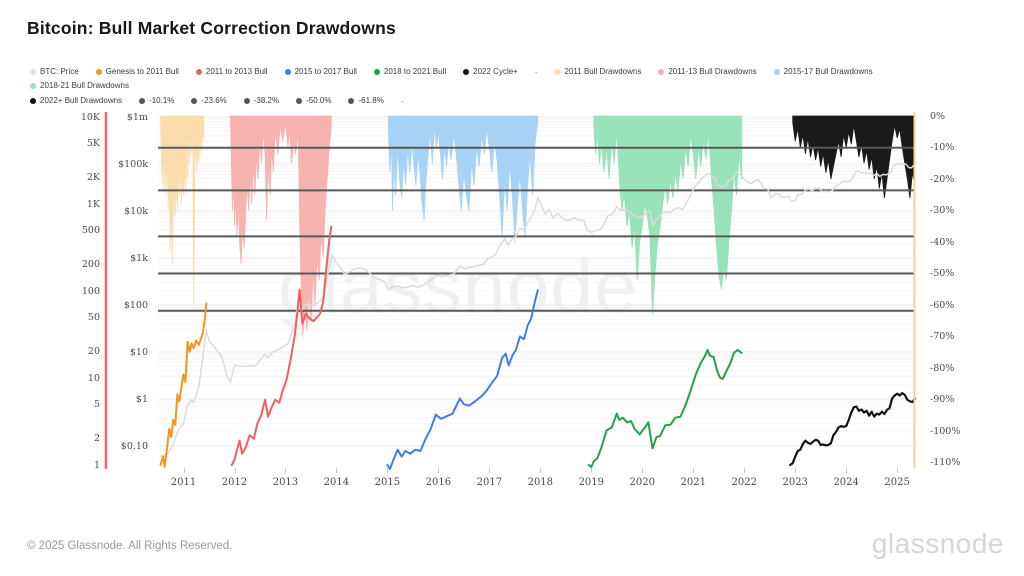  What do you see at coordinates (182, 210) in the screenshot?
I see `drawdown-area-dd-2011` at bounding box center [182, 210].